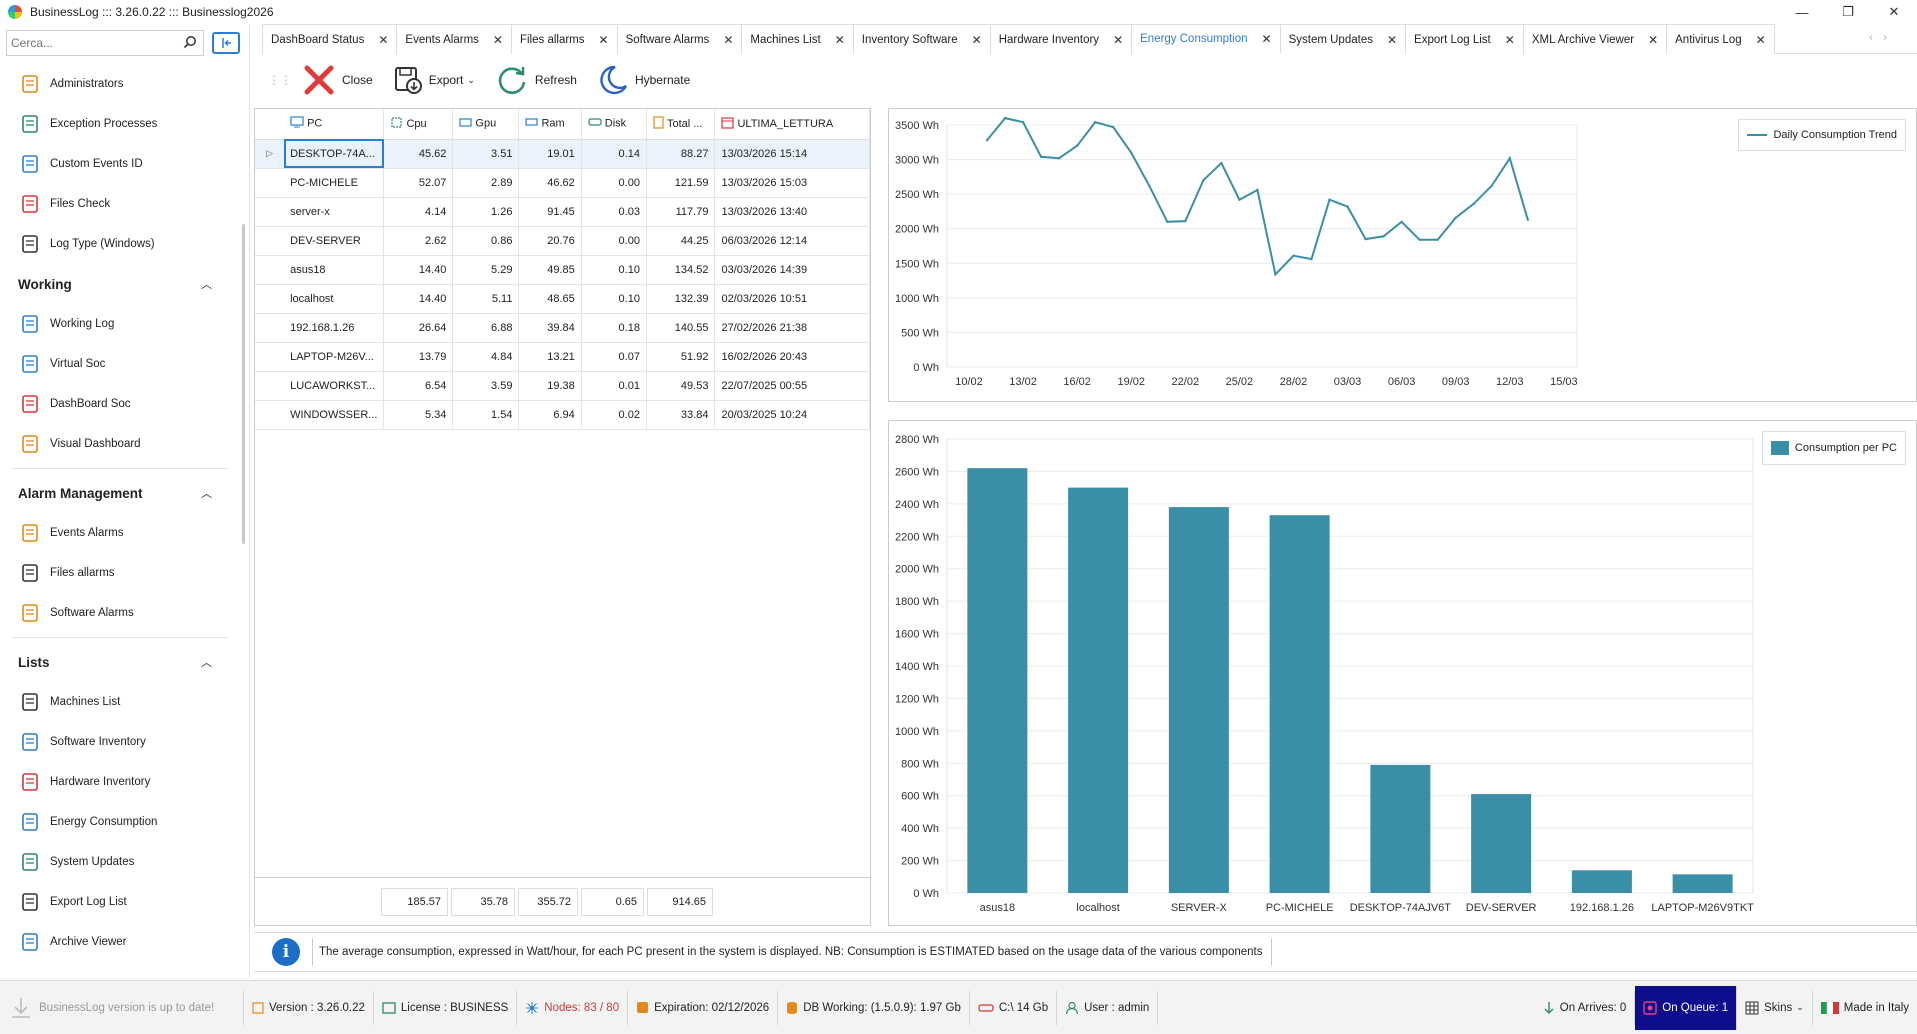 The image size is (1917, 1034). I want to click on table-cell: 16/02/2026 20:43, so click(792, 357).